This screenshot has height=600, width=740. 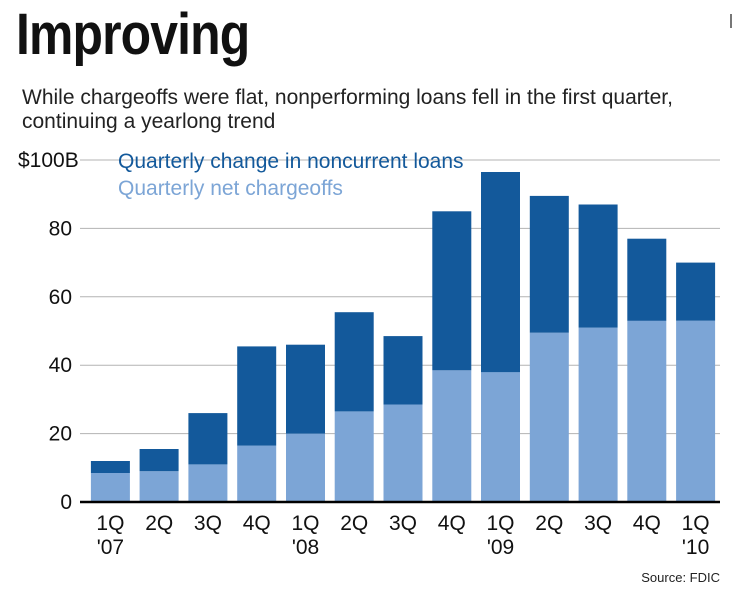 What do you see at coordinates (695, 547) in the screenshot?
I see `x-tick-year-label: '10` at bounding box center [695, 547].